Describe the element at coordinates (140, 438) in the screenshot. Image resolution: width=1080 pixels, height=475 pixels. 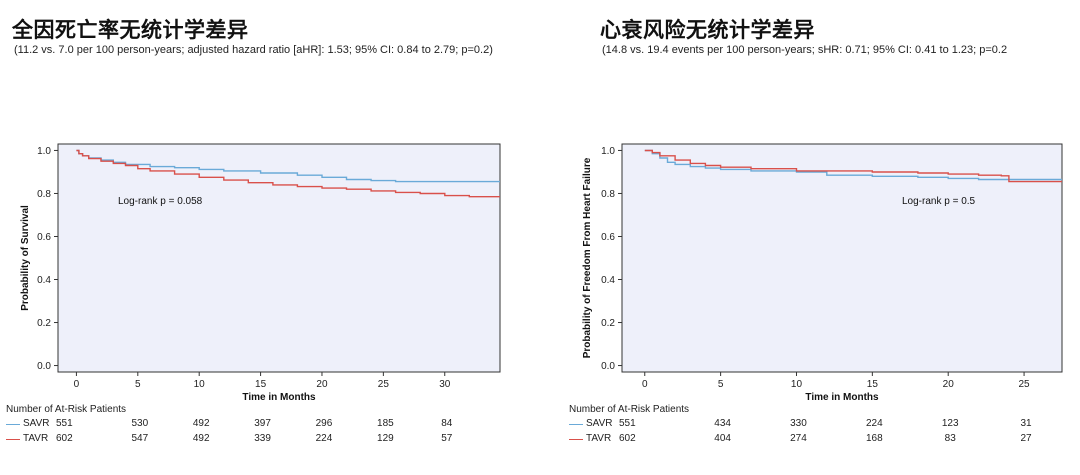
I see `risk-value: 547` at that location.